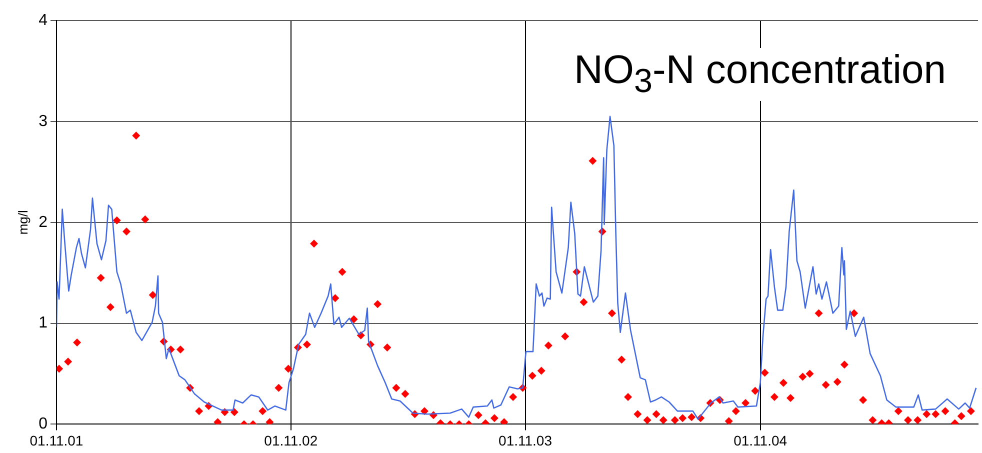 Image resolution: width=982 pixels, height=453 pixels. Describe the element at coordinates (525, 440) in the screenshot. I see `x-tick-label: 01.11.03` at that location.